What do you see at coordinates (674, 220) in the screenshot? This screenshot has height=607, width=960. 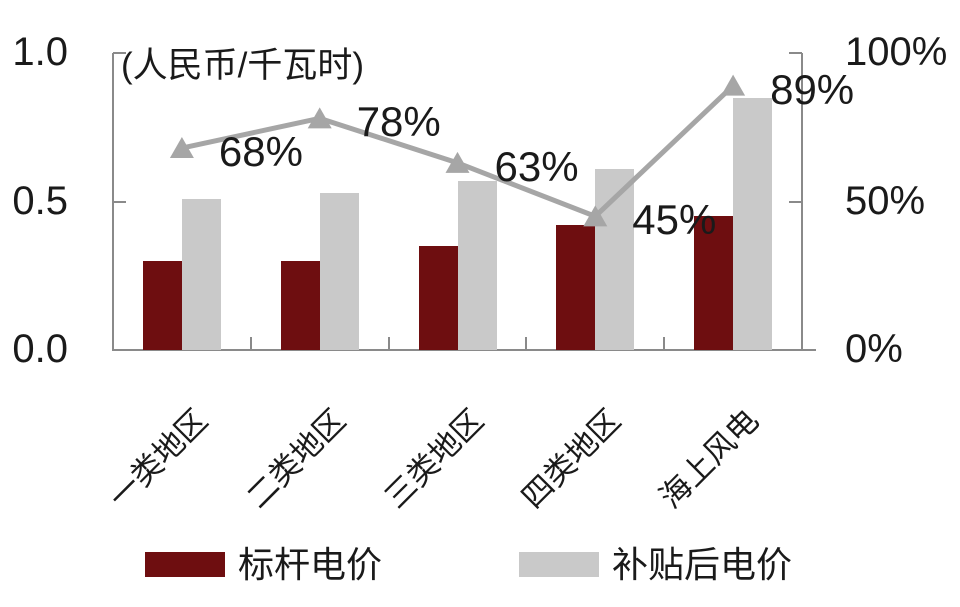 I see `line-data-label: 45%` at bounding box center [674, 220].